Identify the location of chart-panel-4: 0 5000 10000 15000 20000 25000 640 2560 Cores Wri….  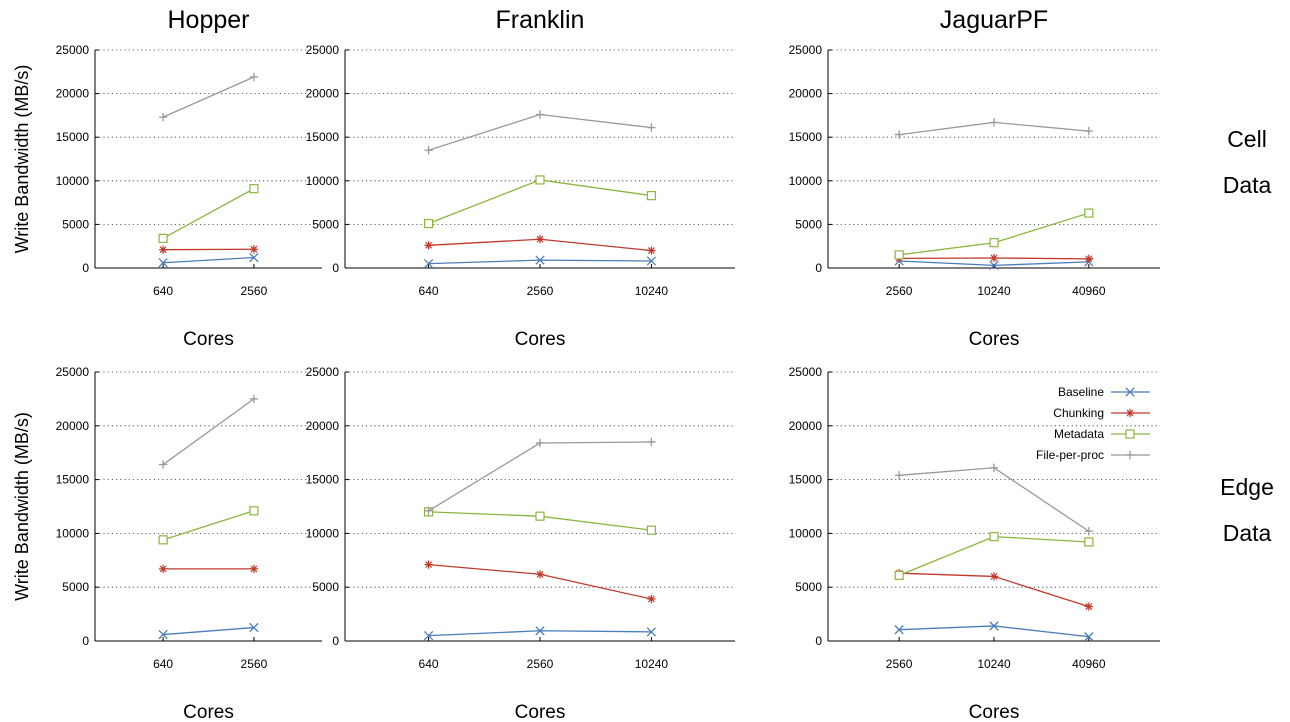
(167, 543).